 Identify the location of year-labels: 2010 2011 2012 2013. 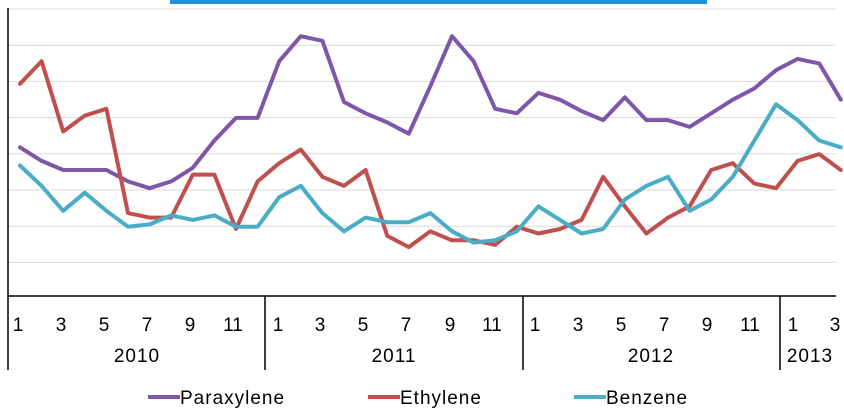
(473, 356).